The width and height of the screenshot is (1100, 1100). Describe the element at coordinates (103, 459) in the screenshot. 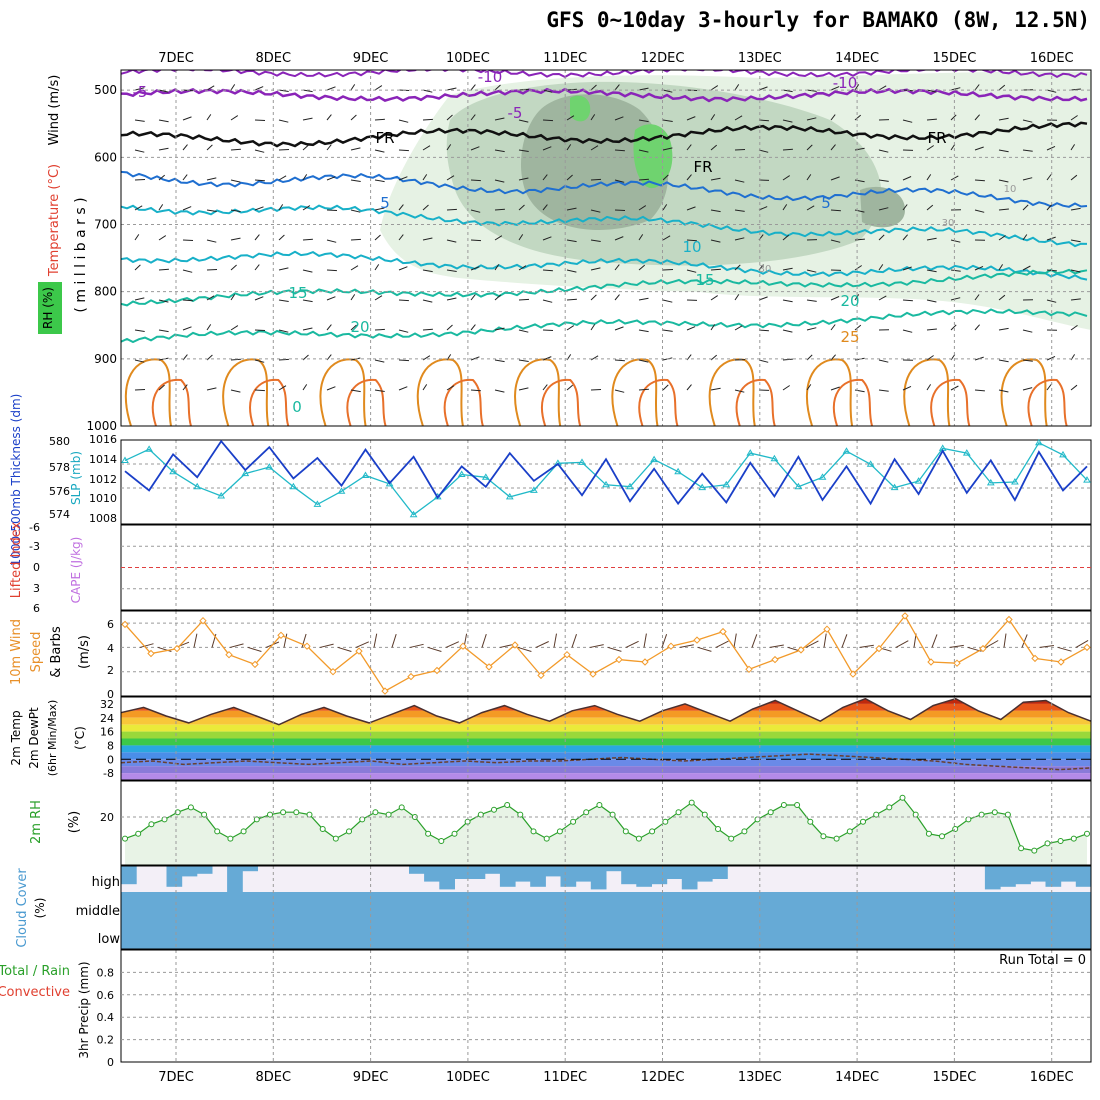

I see `y-tick-label: 1014` at that location.